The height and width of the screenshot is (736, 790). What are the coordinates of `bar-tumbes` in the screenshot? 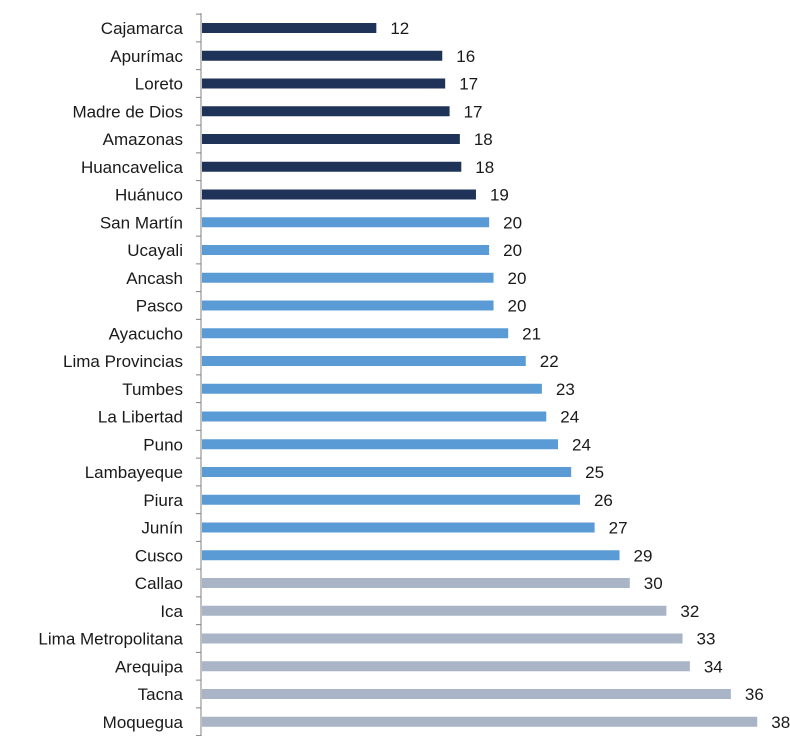 It's located at (372, 388).